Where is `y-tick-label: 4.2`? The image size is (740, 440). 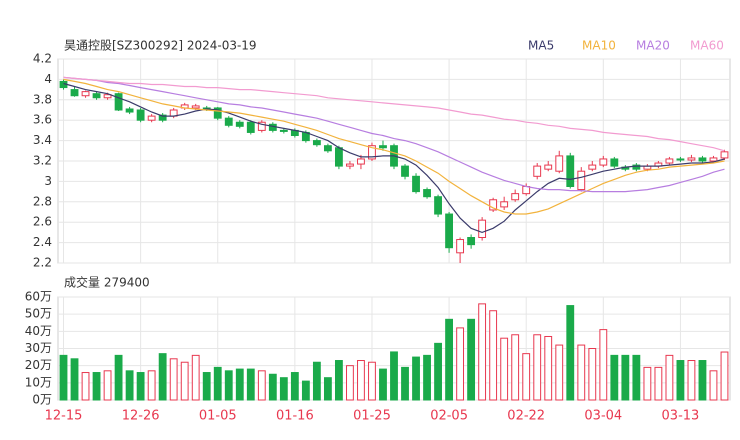
y-tick-label: 4.2 is located at coordinates (42, 59).